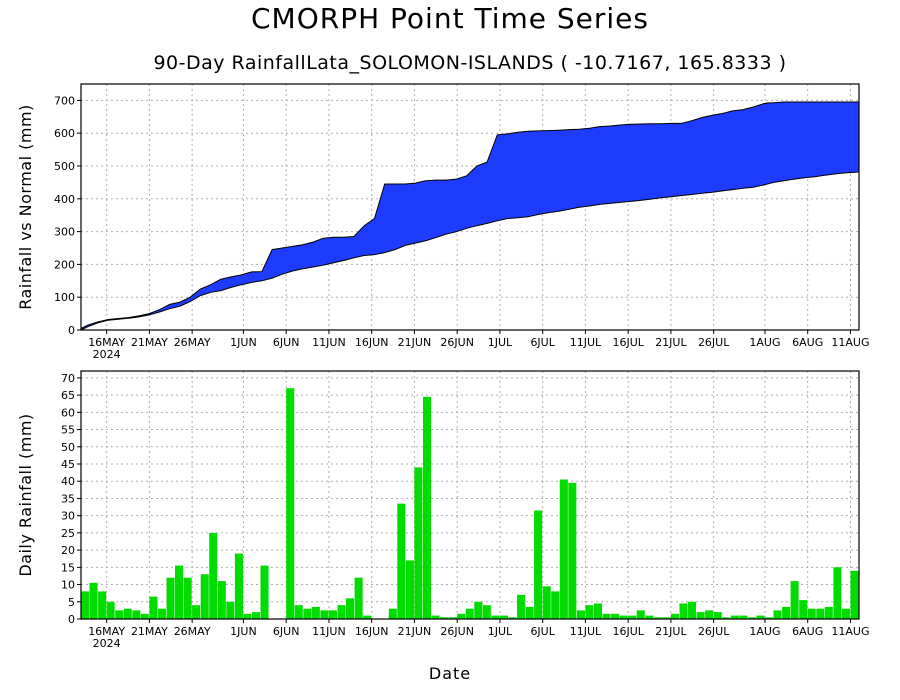 The width and height of the screenshot is (900, 700). I want to click on y-tick-label: 5, so click(71, 602).